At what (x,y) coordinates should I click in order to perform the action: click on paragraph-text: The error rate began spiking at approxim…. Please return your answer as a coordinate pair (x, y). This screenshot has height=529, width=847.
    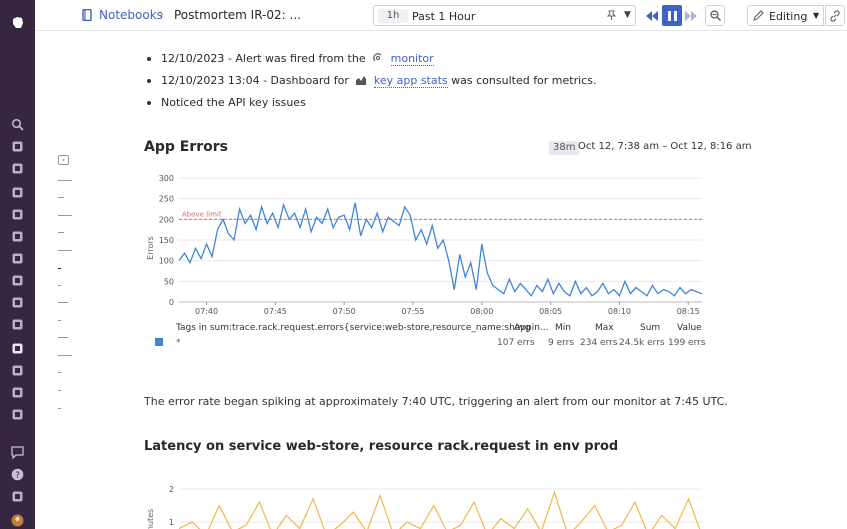
    Looking at the image, I should click on (436, 401).